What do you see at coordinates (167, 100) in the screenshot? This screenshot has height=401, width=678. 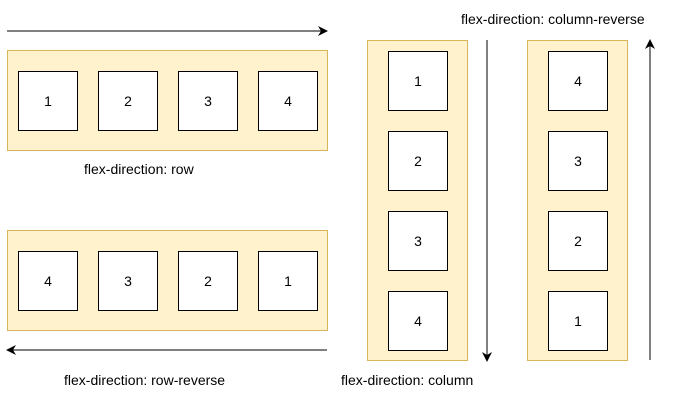 I see `row-container: 1 2 3 4` at bounding box center [167, 100].